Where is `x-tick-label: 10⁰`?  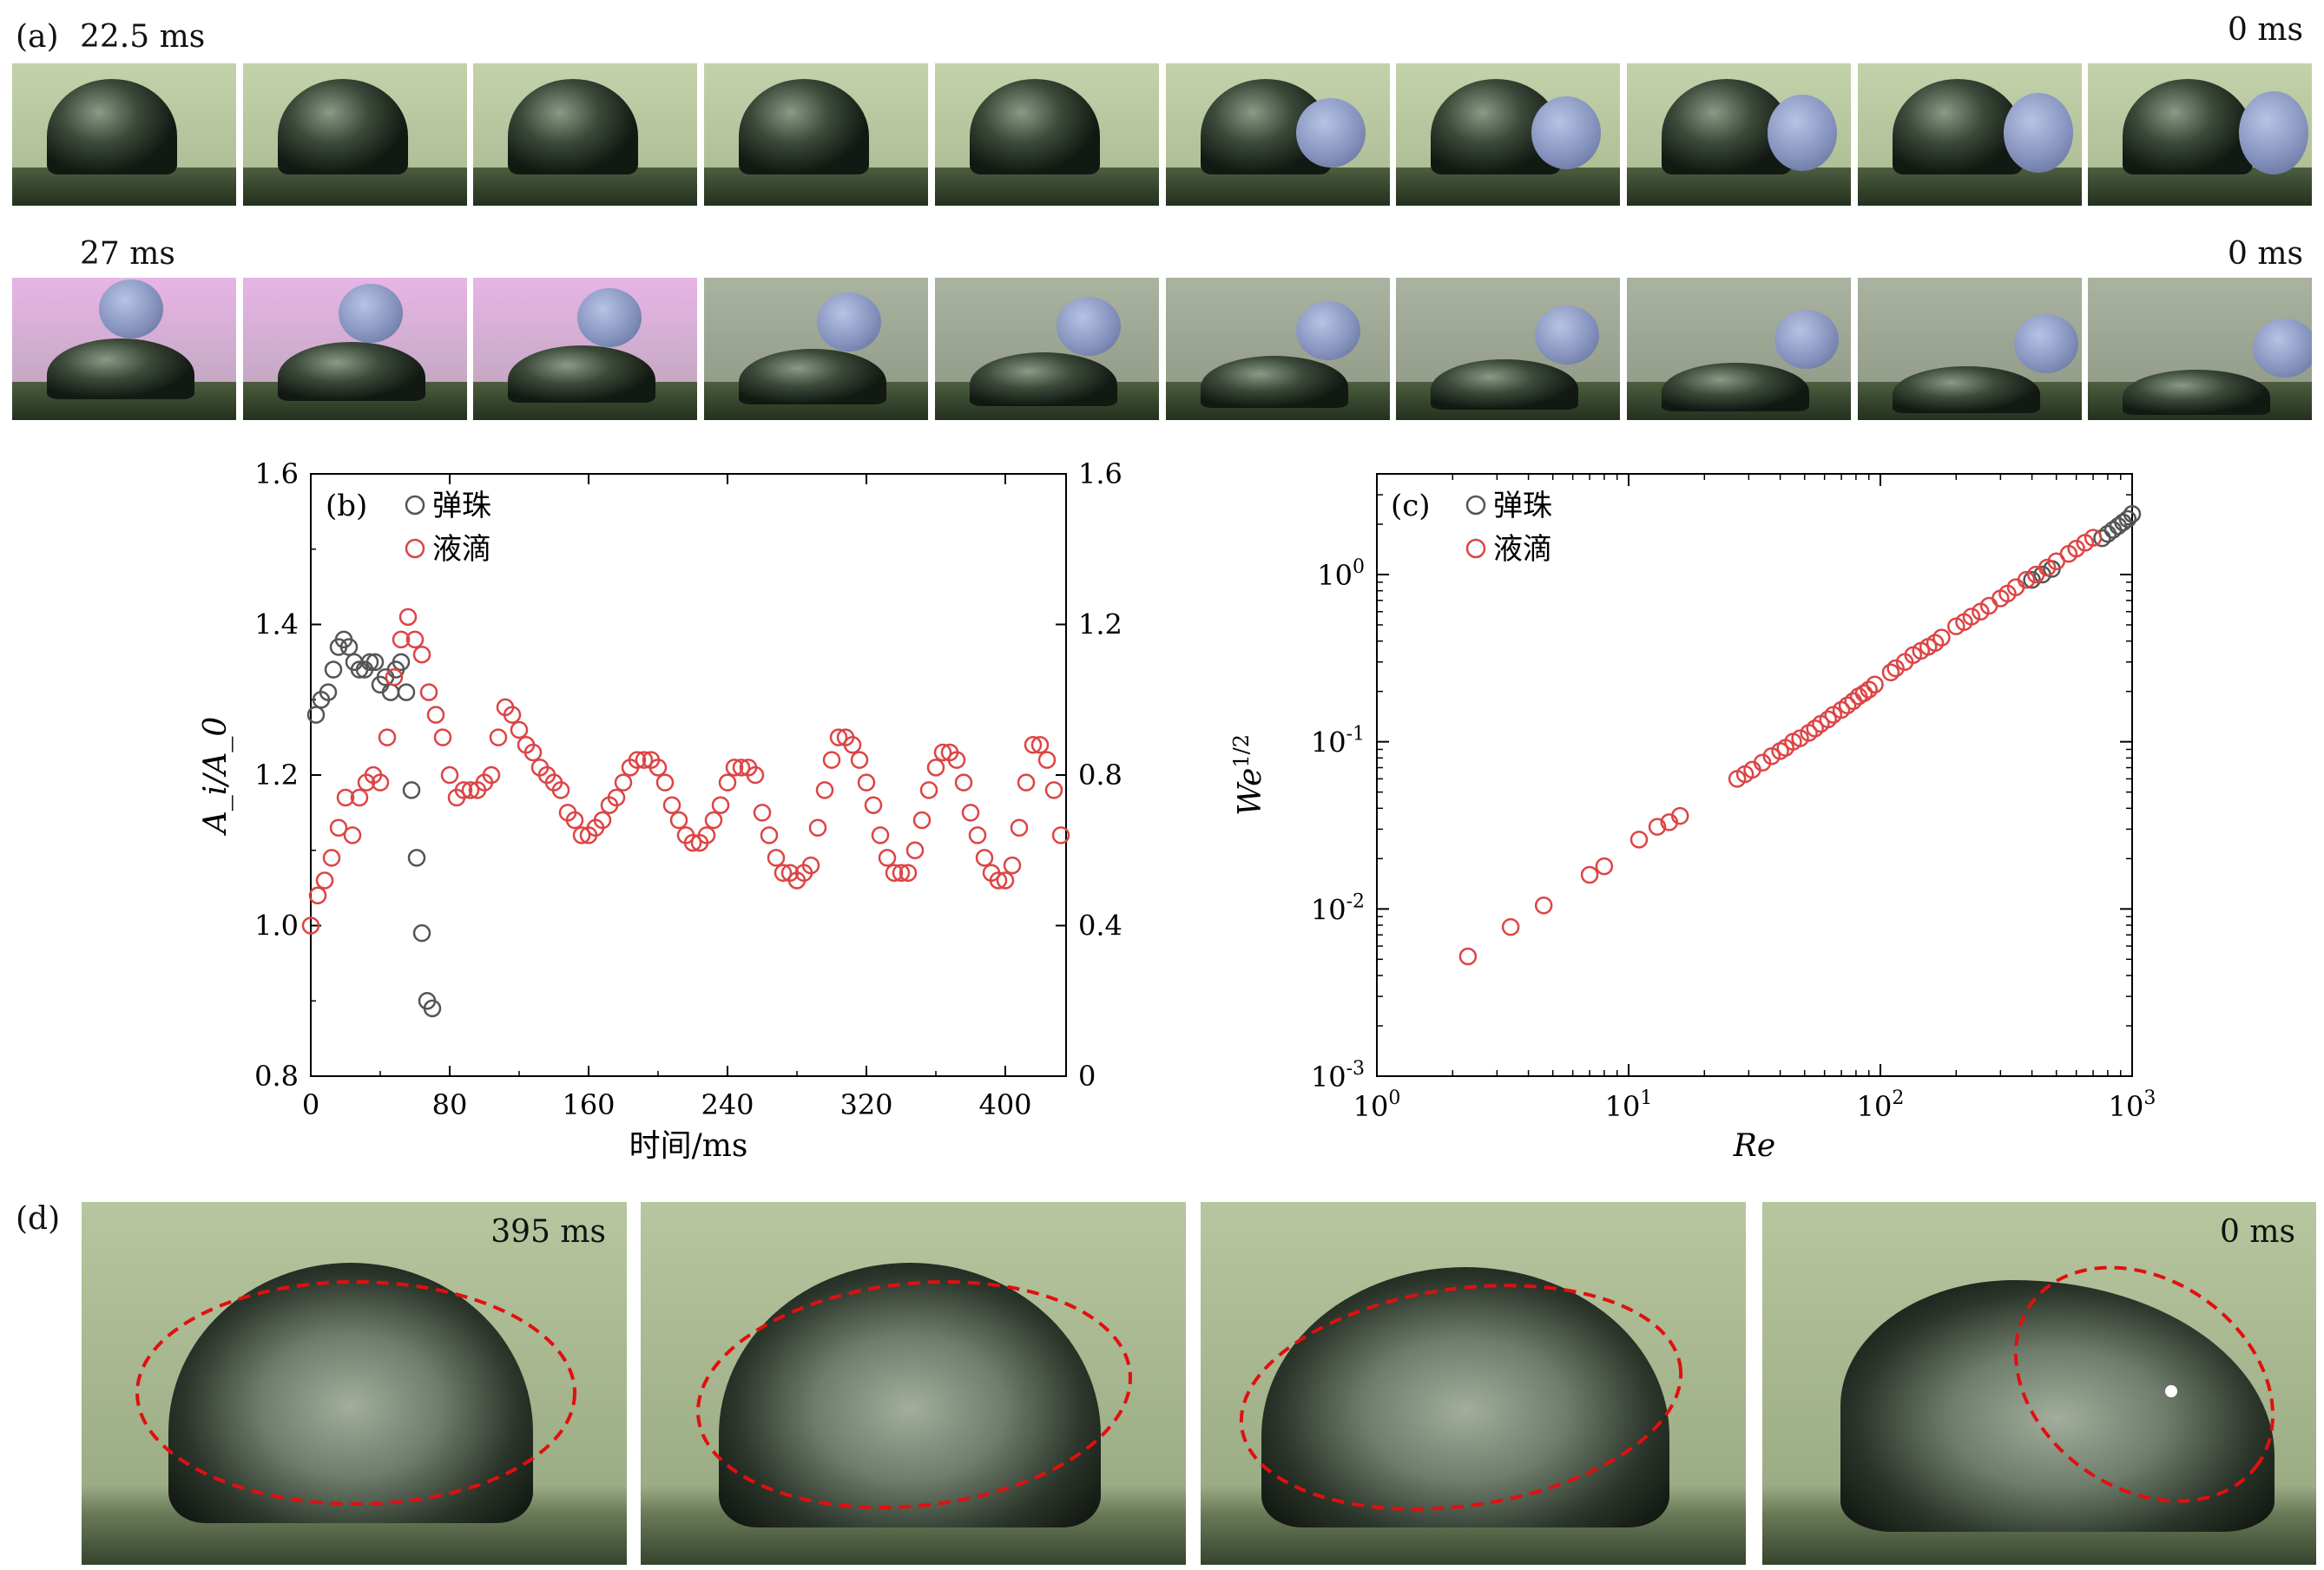 x-tick-label: 10⁰ is located at coordinates (1377, 1105).